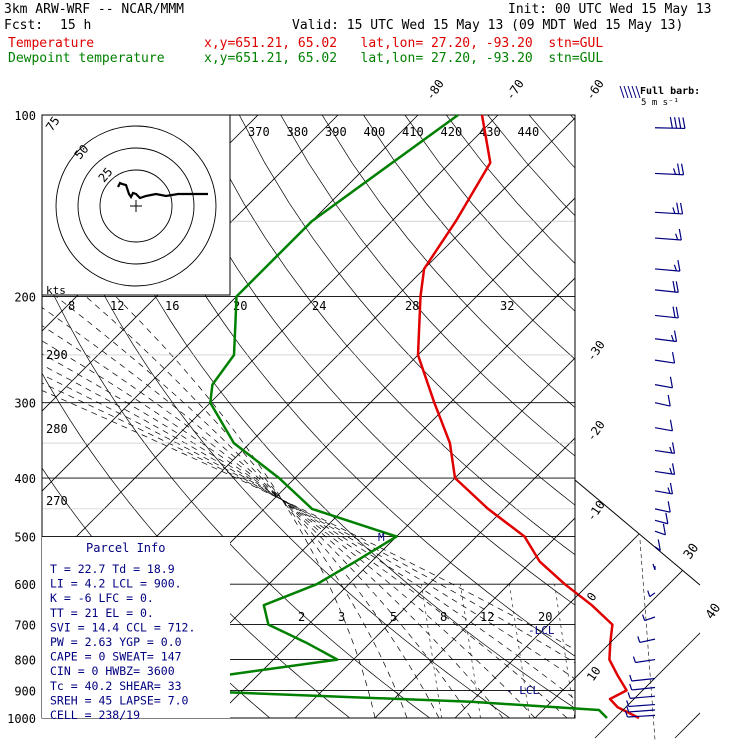 This screenshot has height=740, width=740. Describe the element at coordinates (25, 537) in the screenshot. I see `pressure-label: 500` at that location.